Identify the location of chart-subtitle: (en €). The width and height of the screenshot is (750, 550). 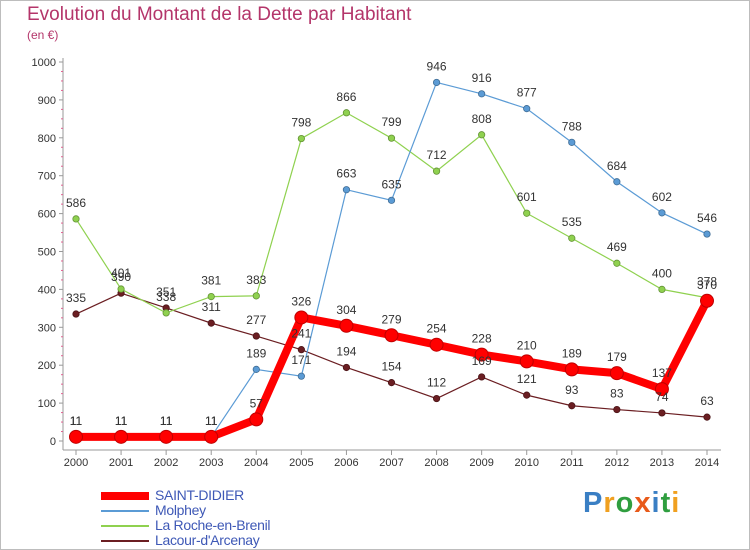
(43, 35).